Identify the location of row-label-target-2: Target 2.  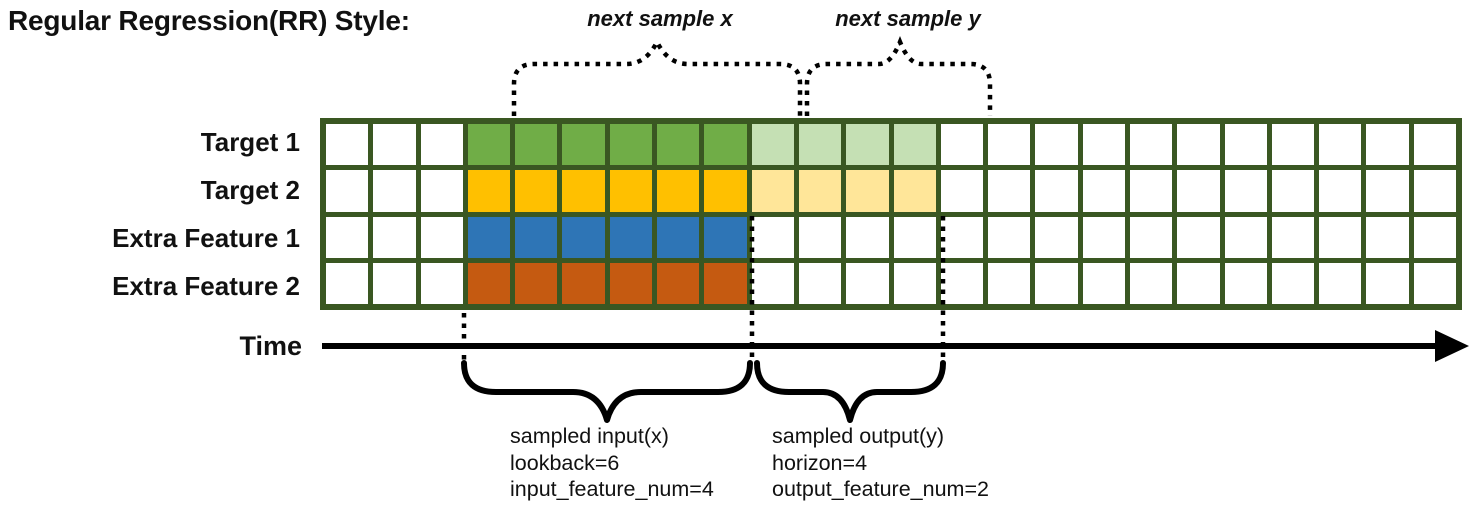
(250, 189).